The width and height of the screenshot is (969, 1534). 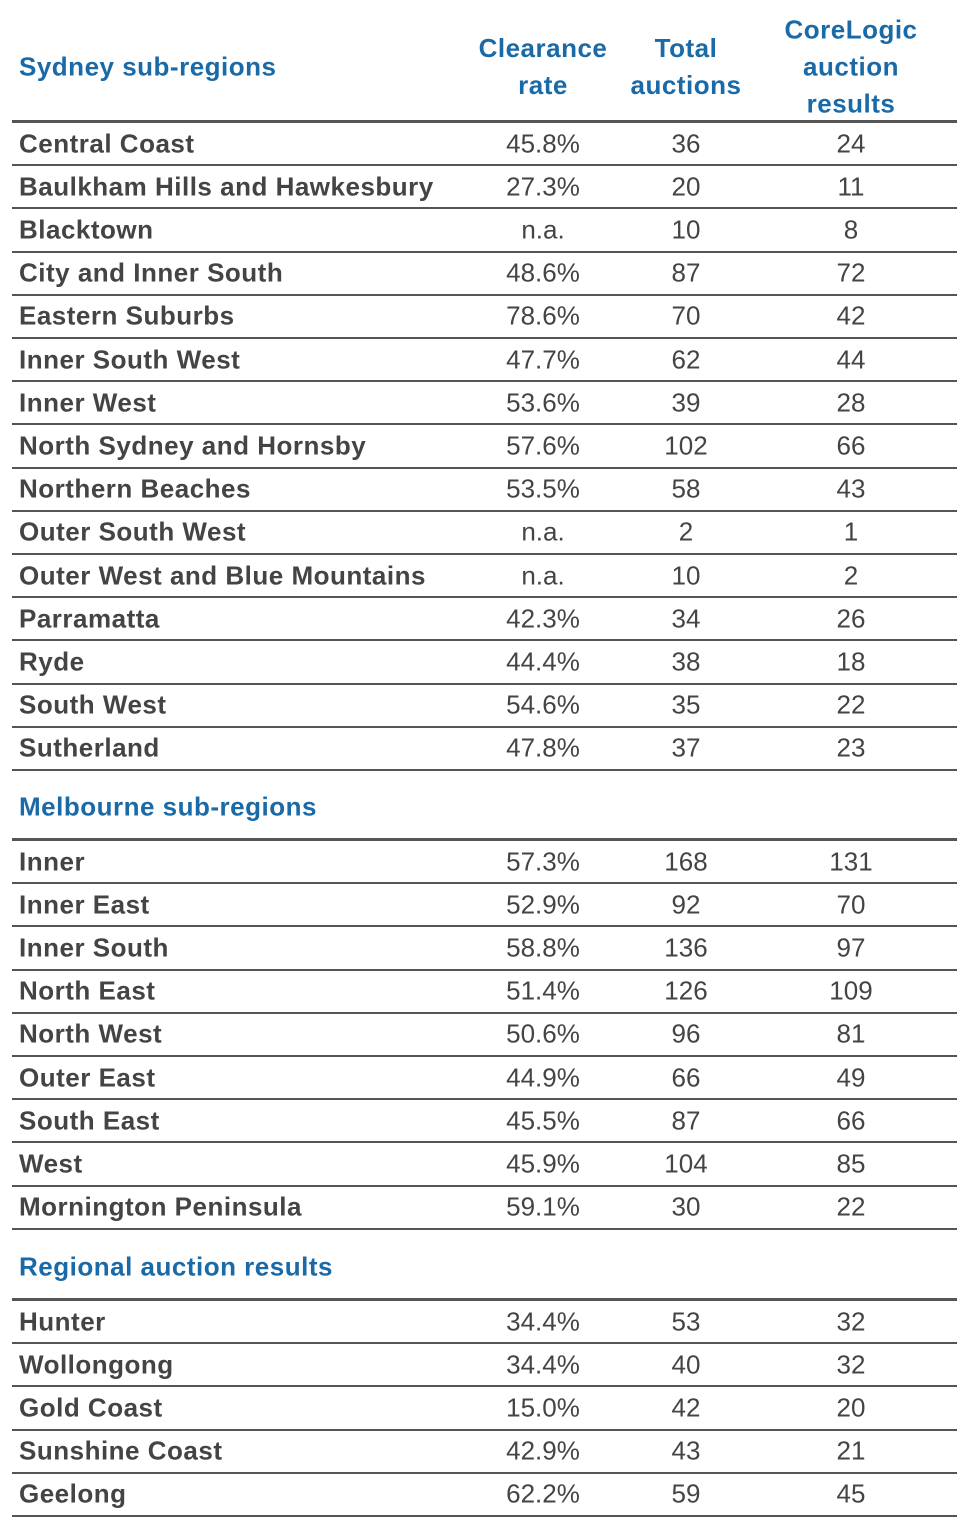 I want to click on row-label: Outer South West, so click(x=133, y=531).